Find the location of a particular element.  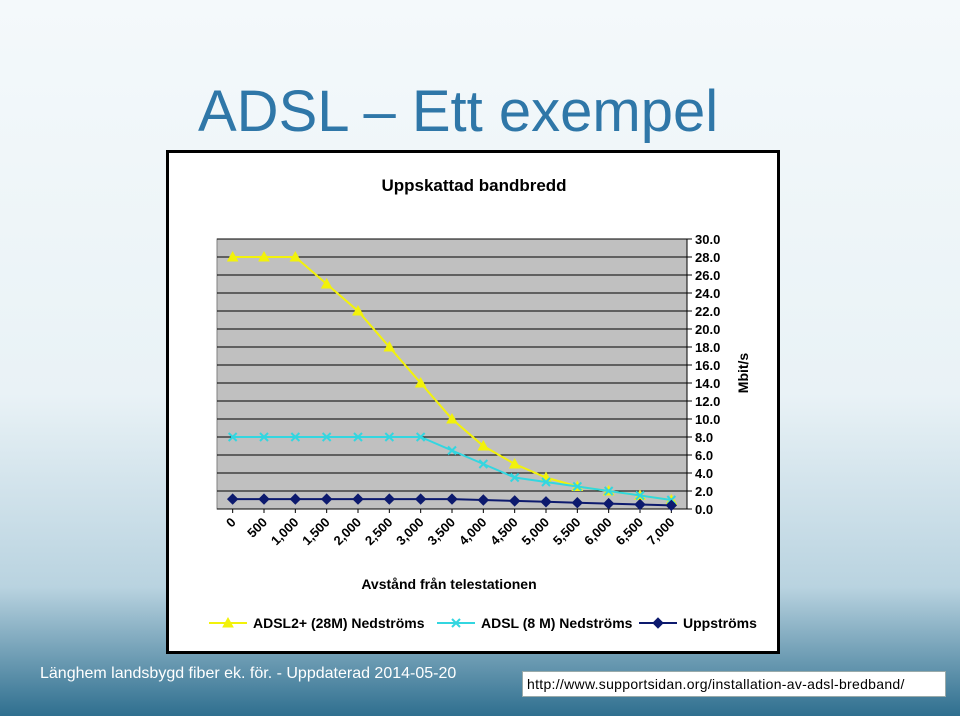

y-tick-label: 10.0 is located at coordinates (707, 419).